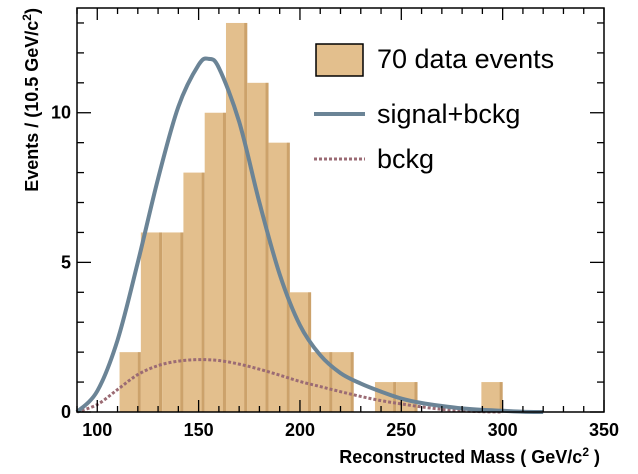 Image resolution: width=638 pixels, height=474 pixels. What do you see at coordinates (604, 430) in the screenshot?
I see `x-tick-label: 350` at bounding box center [604, 430].